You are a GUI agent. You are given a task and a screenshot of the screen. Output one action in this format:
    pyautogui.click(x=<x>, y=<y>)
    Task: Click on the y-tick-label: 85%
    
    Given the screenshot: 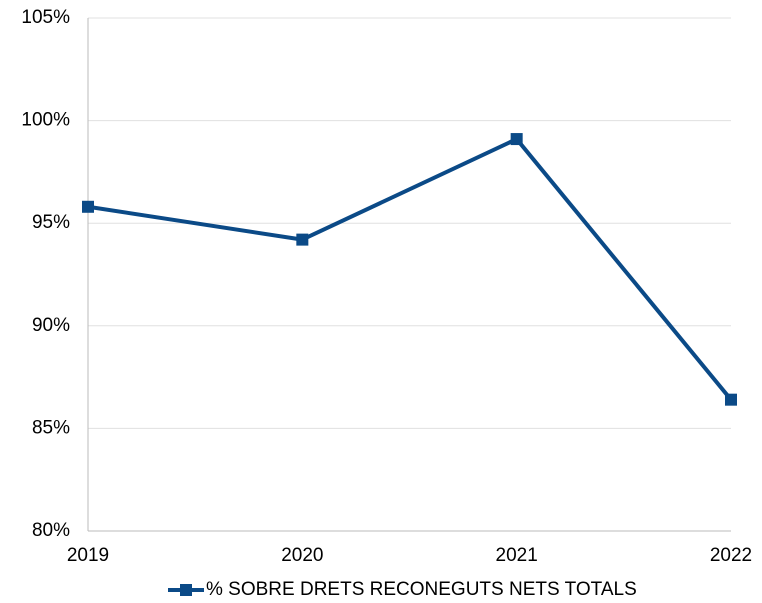 What is the action you would take?
    pyautogui.click(x=51, y=427)
    